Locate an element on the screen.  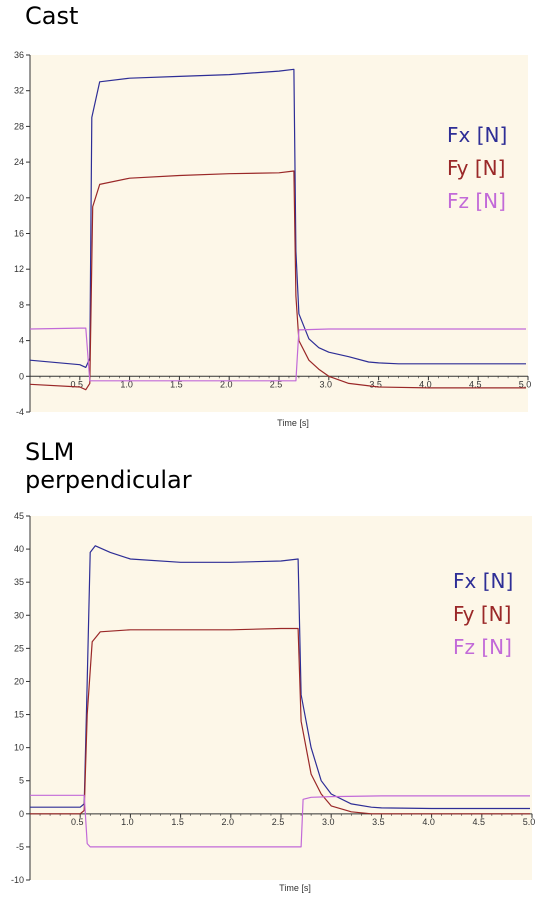
y-tick-label: 8 is located at coordinates (21, 305).